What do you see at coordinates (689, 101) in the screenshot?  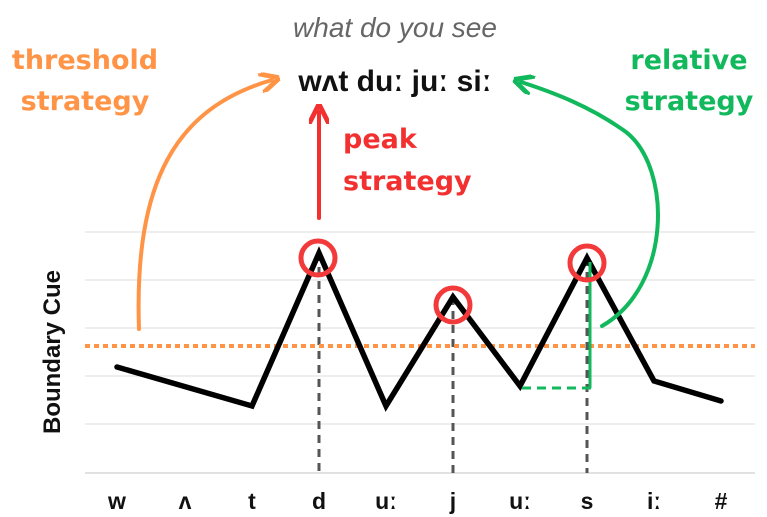 I see `relative-strategy-label-2: strategy` at bounding box center [689, 101].